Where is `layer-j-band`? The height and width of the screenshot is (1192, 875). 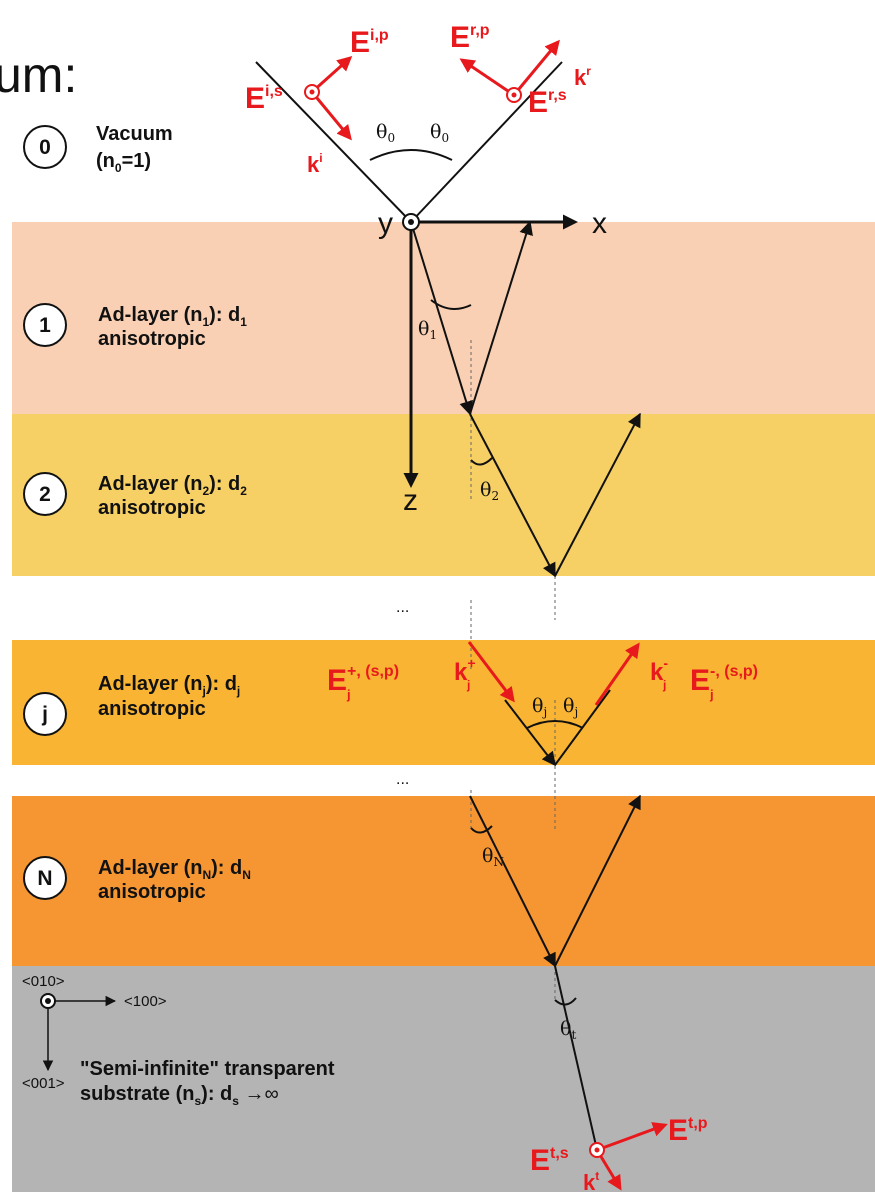 layer-j-band is located at coordinates (443, 702).